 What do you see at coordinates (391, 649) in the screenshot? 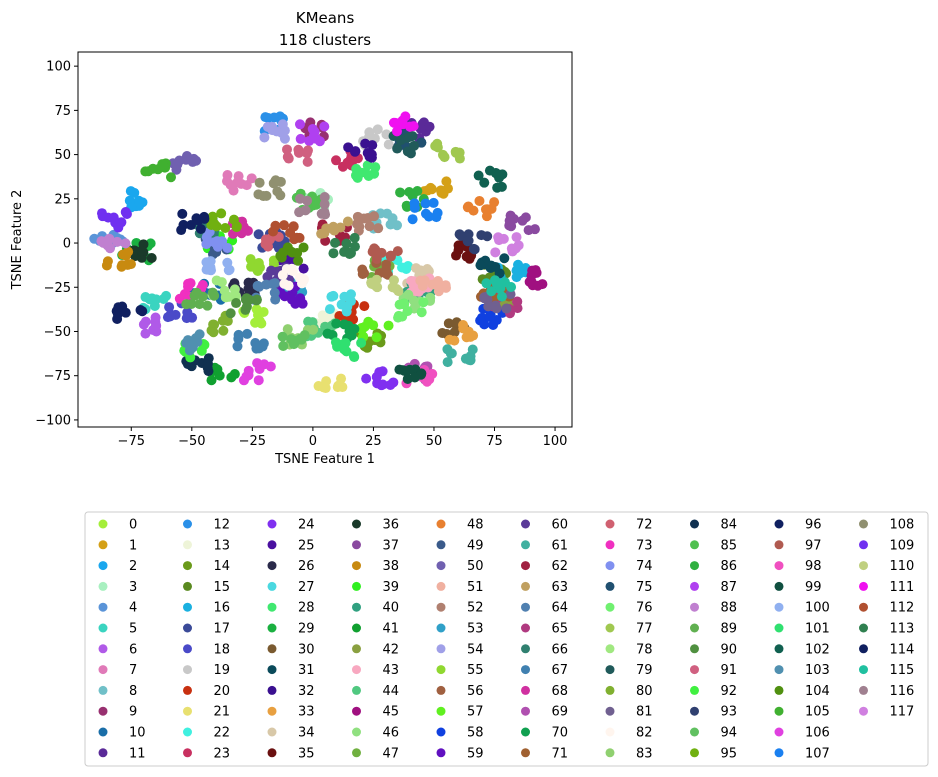
I see `legend-label: 42` at bounding box center [391, 649].